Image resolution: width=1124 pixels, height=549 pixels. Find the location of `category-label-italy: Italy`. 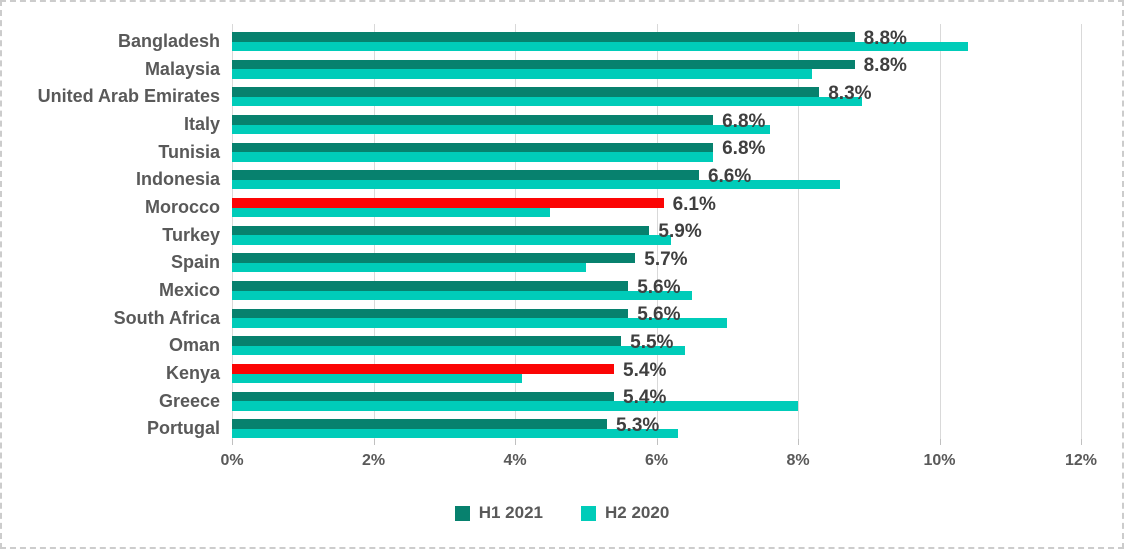

category-label-italy: Italy is located at coordinates (201, 124).